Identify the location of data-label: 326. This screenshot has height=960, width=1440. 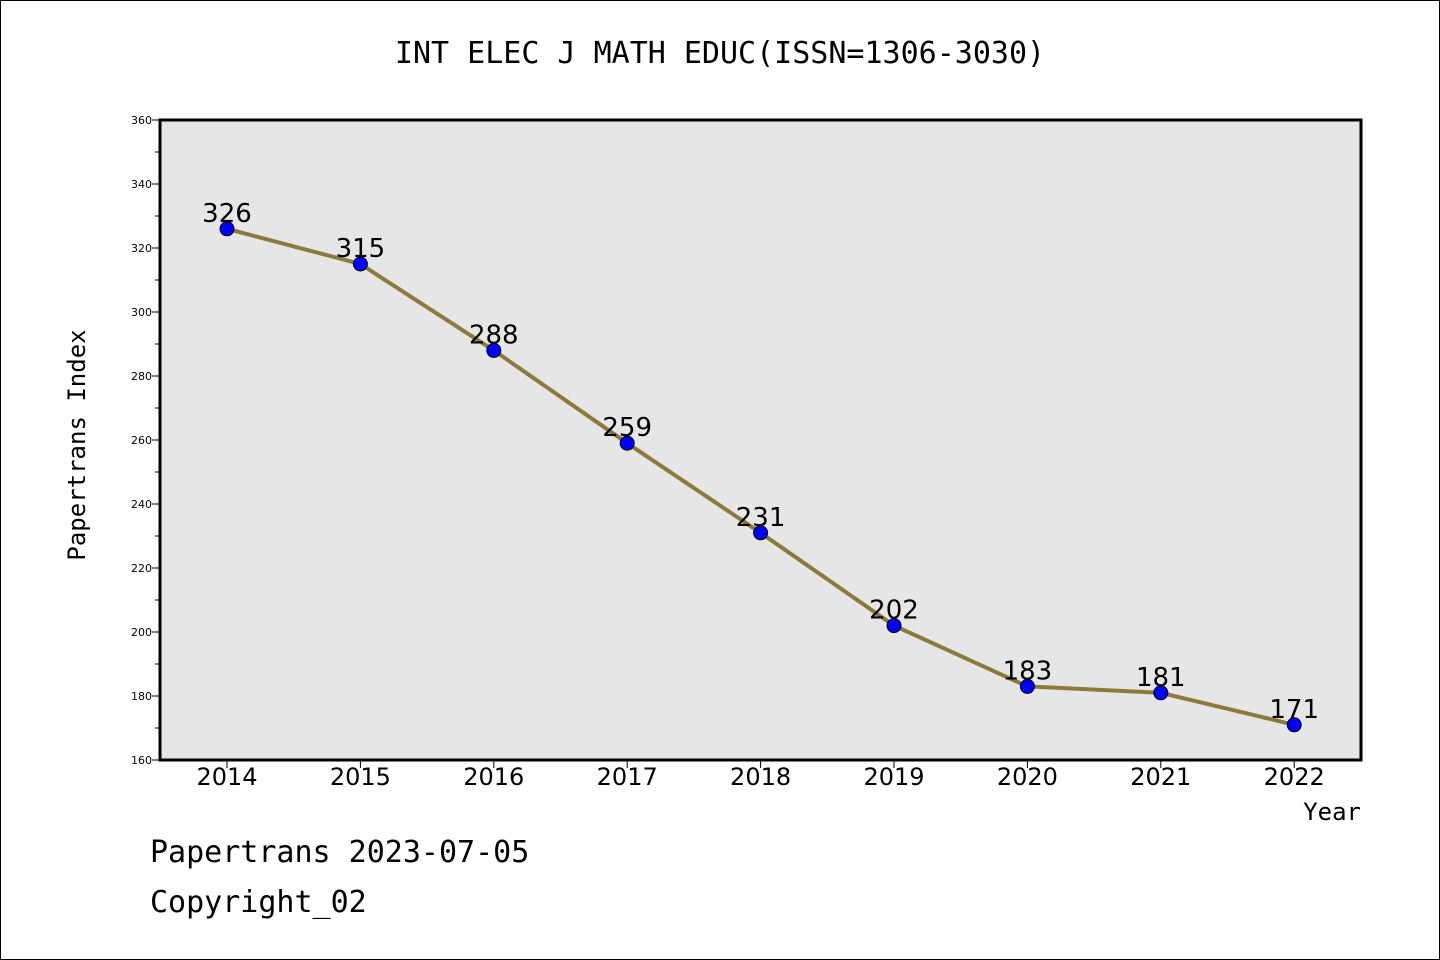
(227, 214).